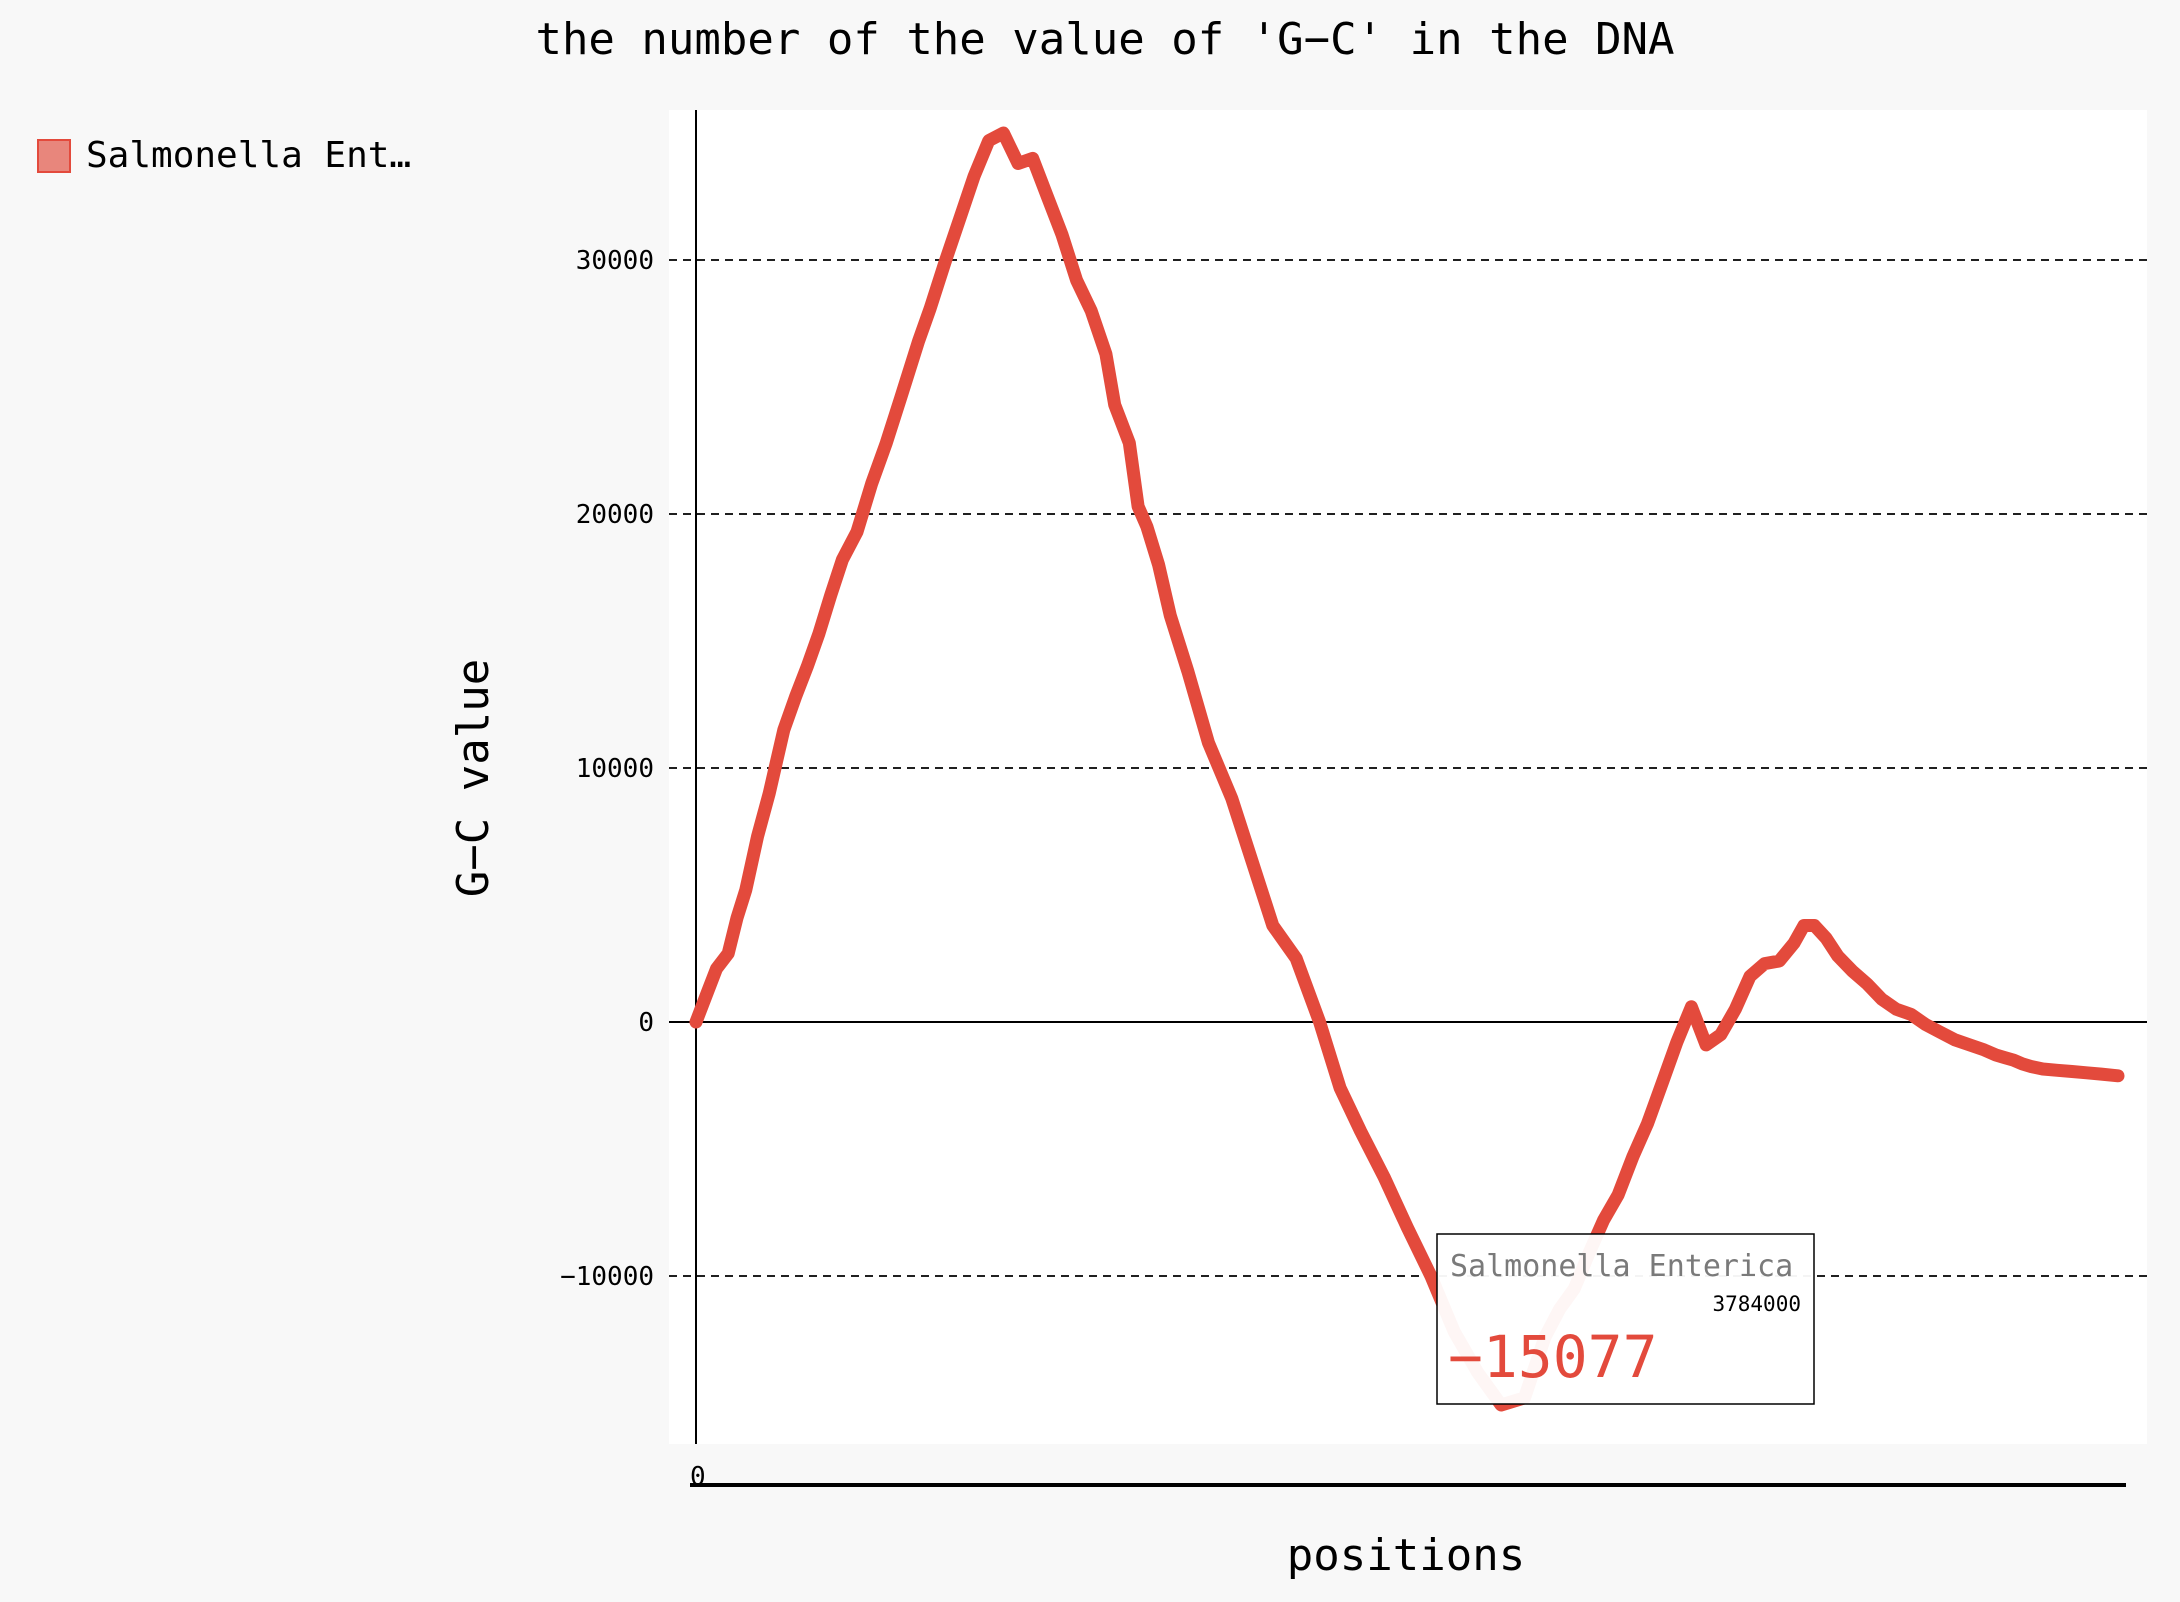  What do you see at coordinates (1756, 1304) in the screenshot?
I see `tooltip-x-value: 3784000` at bounding box center [1756, 1304].